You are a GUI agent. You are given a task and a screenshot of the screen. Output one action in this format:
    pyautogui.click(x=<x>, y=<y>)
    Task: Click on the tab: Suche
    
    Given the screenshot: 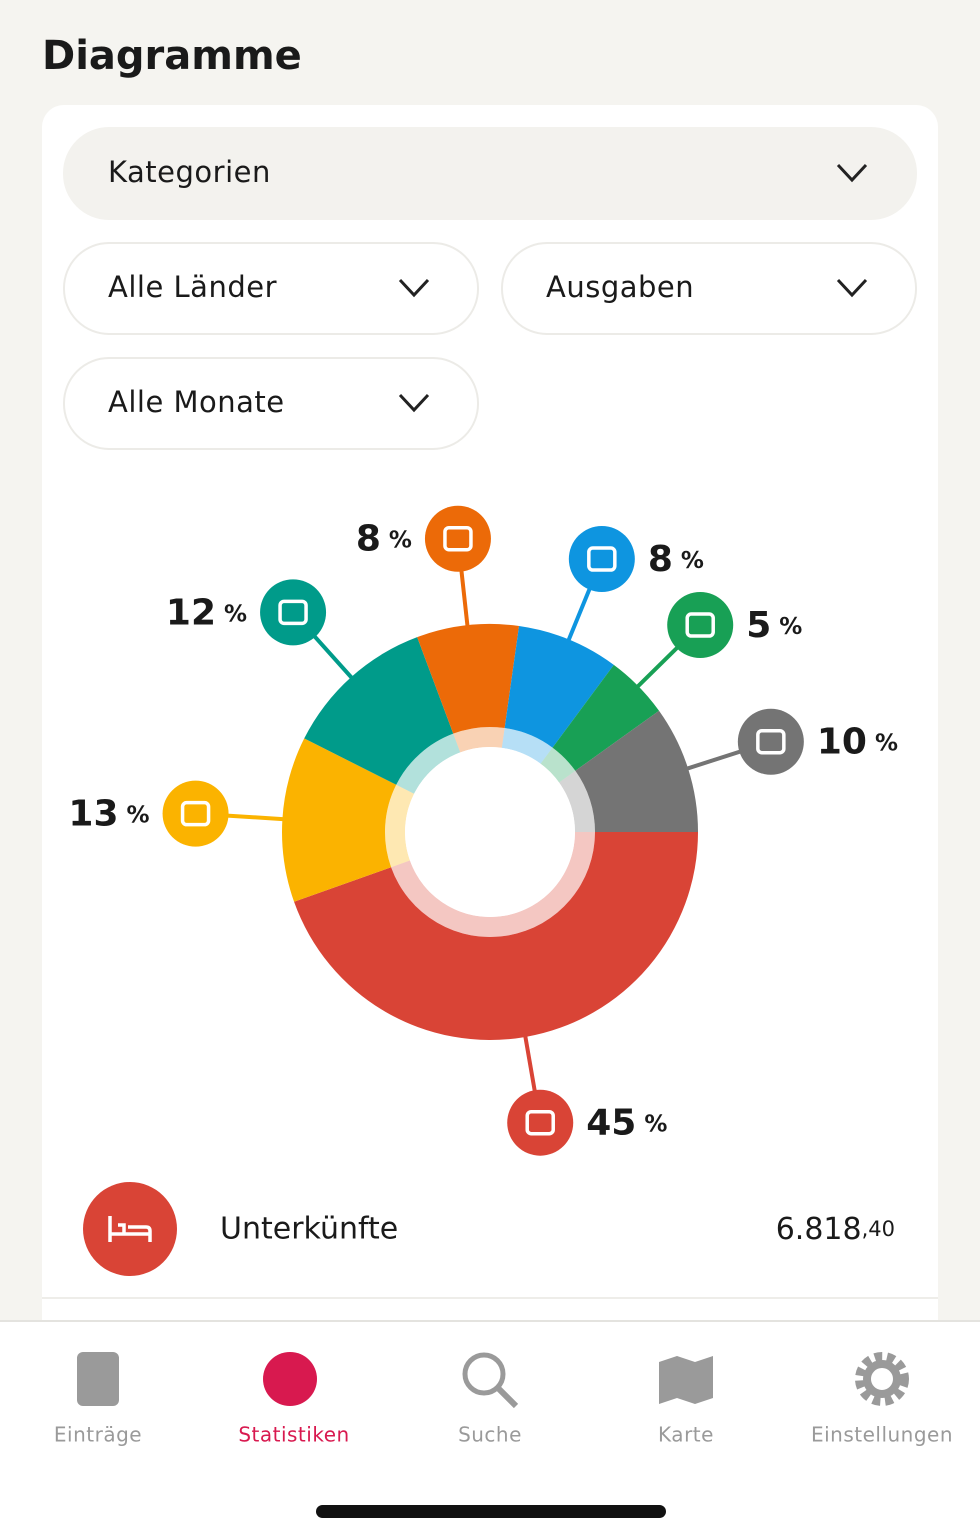 What is the action you would take?
    pyautogui.click(x=490, y=1399)
    